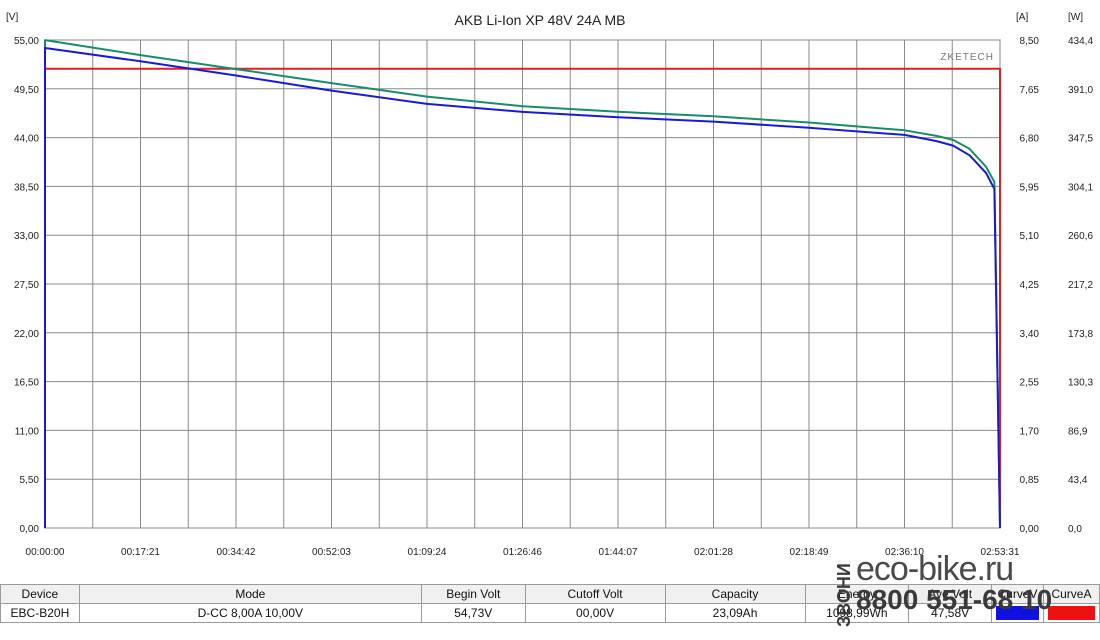  Describe the element at coordinates (30, 480) in the screenshot. I see `y-left-tick-label: 5,50` at that location.